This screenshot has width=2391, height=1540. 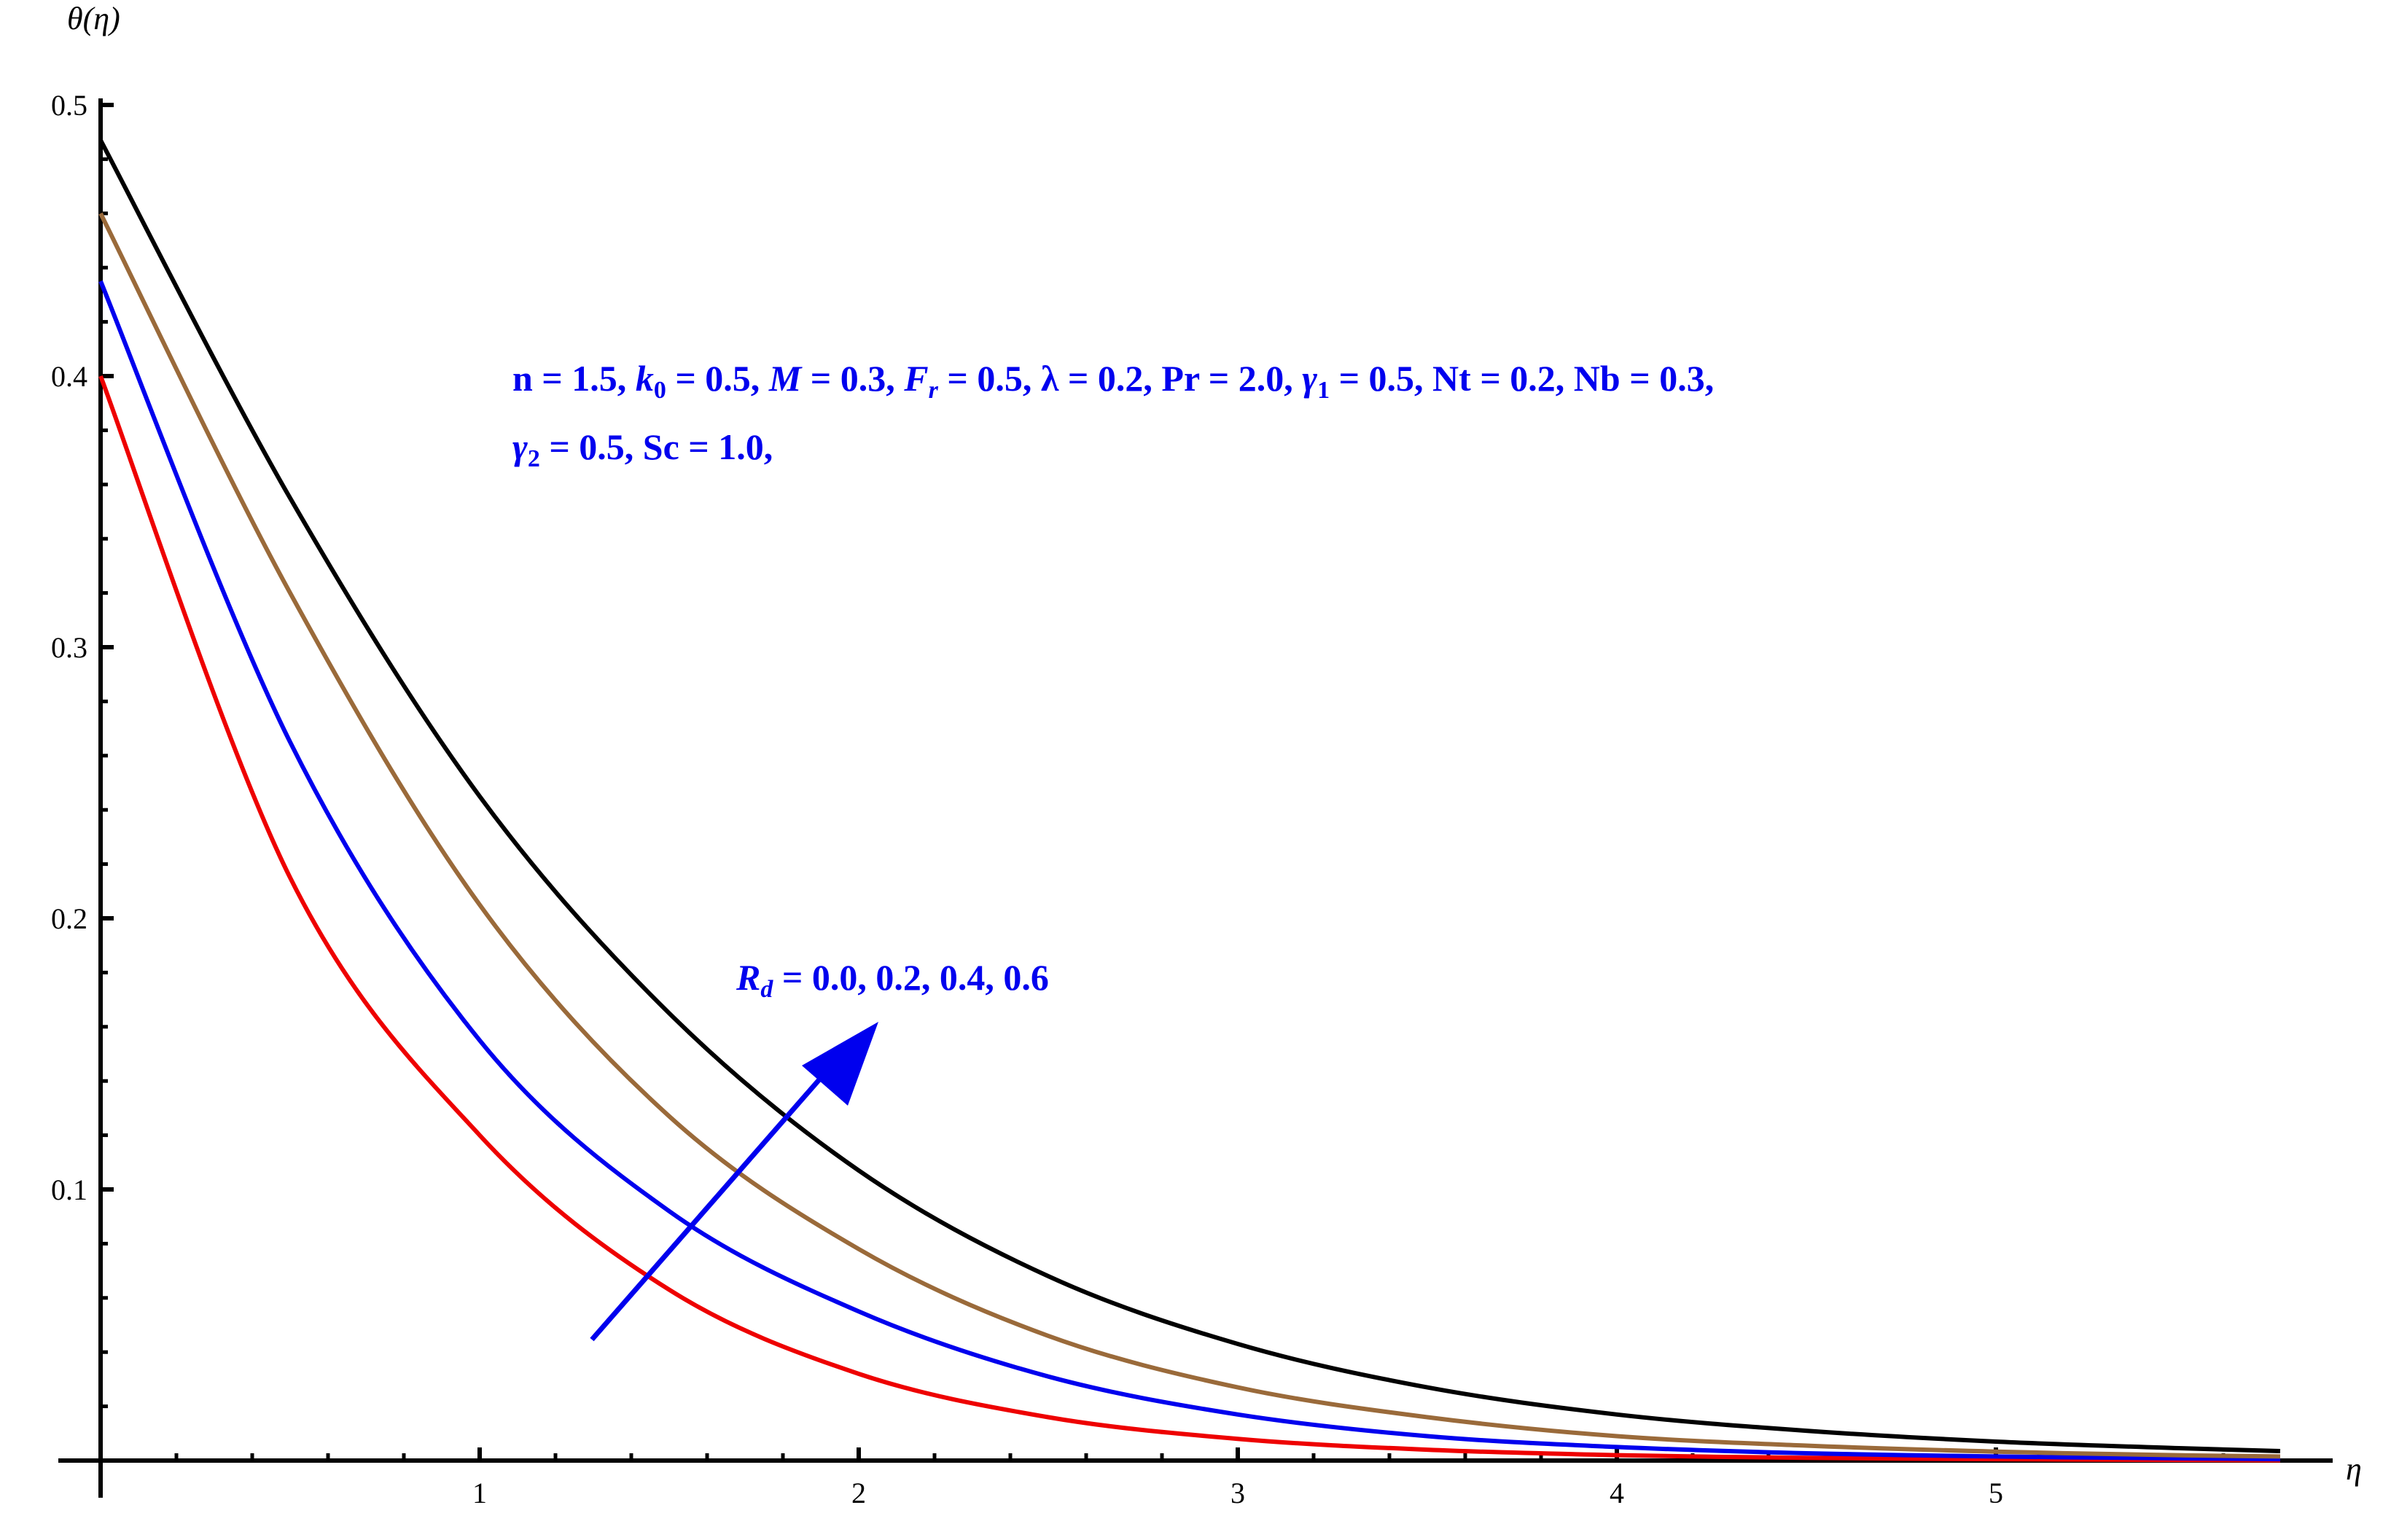 What do you see at coordinates (734, 1182) in the screenshot?
I see `rd-increase-arrow` at bounding box center [734, 1182].